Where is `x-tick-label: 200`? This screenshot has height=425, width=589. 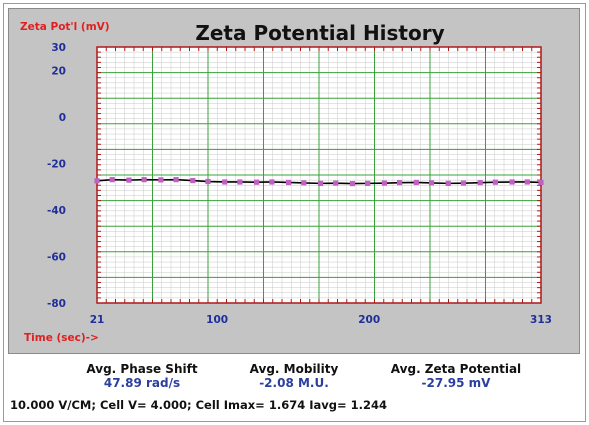 x-tick-label: 200 is located at coordinates (369, 320).